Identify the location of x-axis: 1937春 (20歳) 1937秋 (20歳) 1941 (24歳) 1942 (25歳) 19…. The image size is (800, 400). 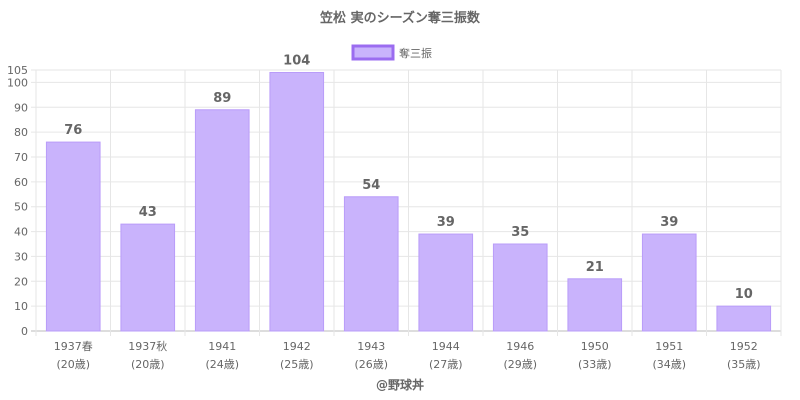
(407, 355).